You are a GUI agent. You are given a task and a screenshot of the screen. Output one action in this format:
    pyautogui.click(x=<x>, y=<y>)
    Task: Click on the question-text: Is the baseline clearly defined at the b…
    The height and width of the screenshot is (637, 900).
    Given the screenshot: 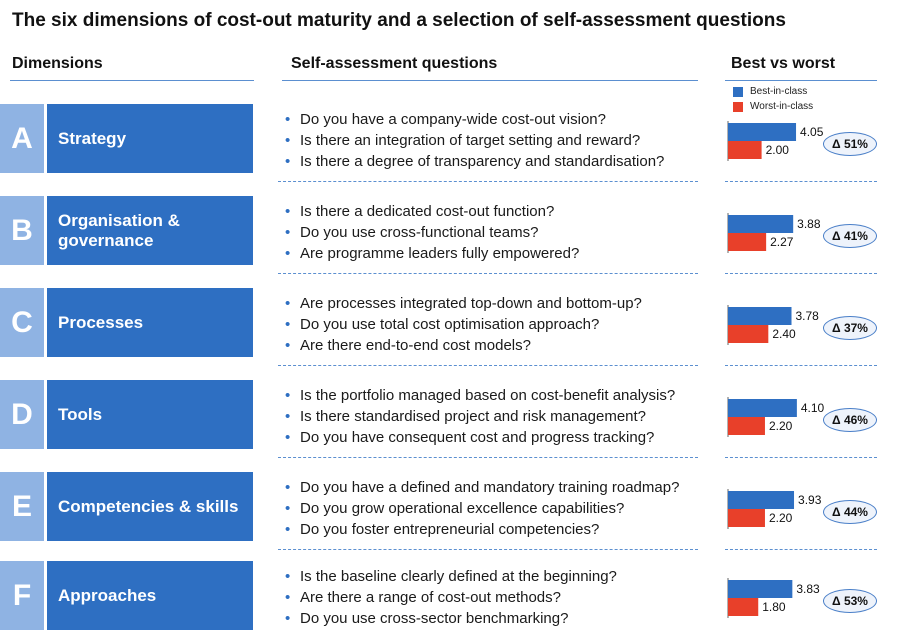 What is the action you would take?
    pyautogui.click(x=458, y=576)
    